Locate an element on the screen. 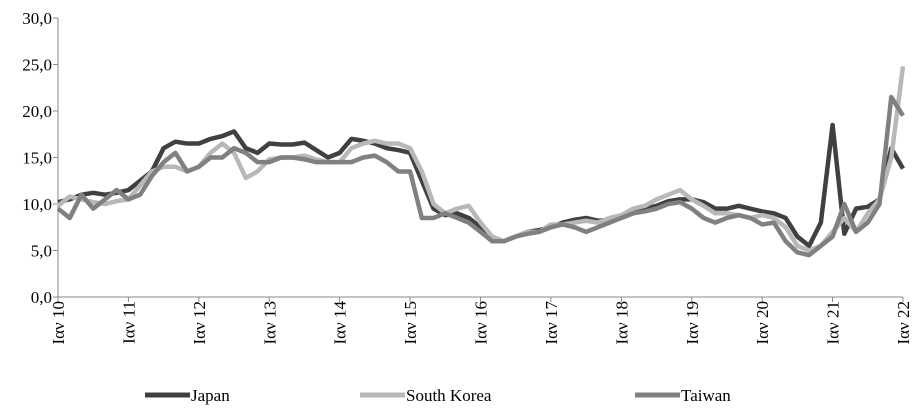  y-tick-label: 30,0 is located at coordinates (37, 18).